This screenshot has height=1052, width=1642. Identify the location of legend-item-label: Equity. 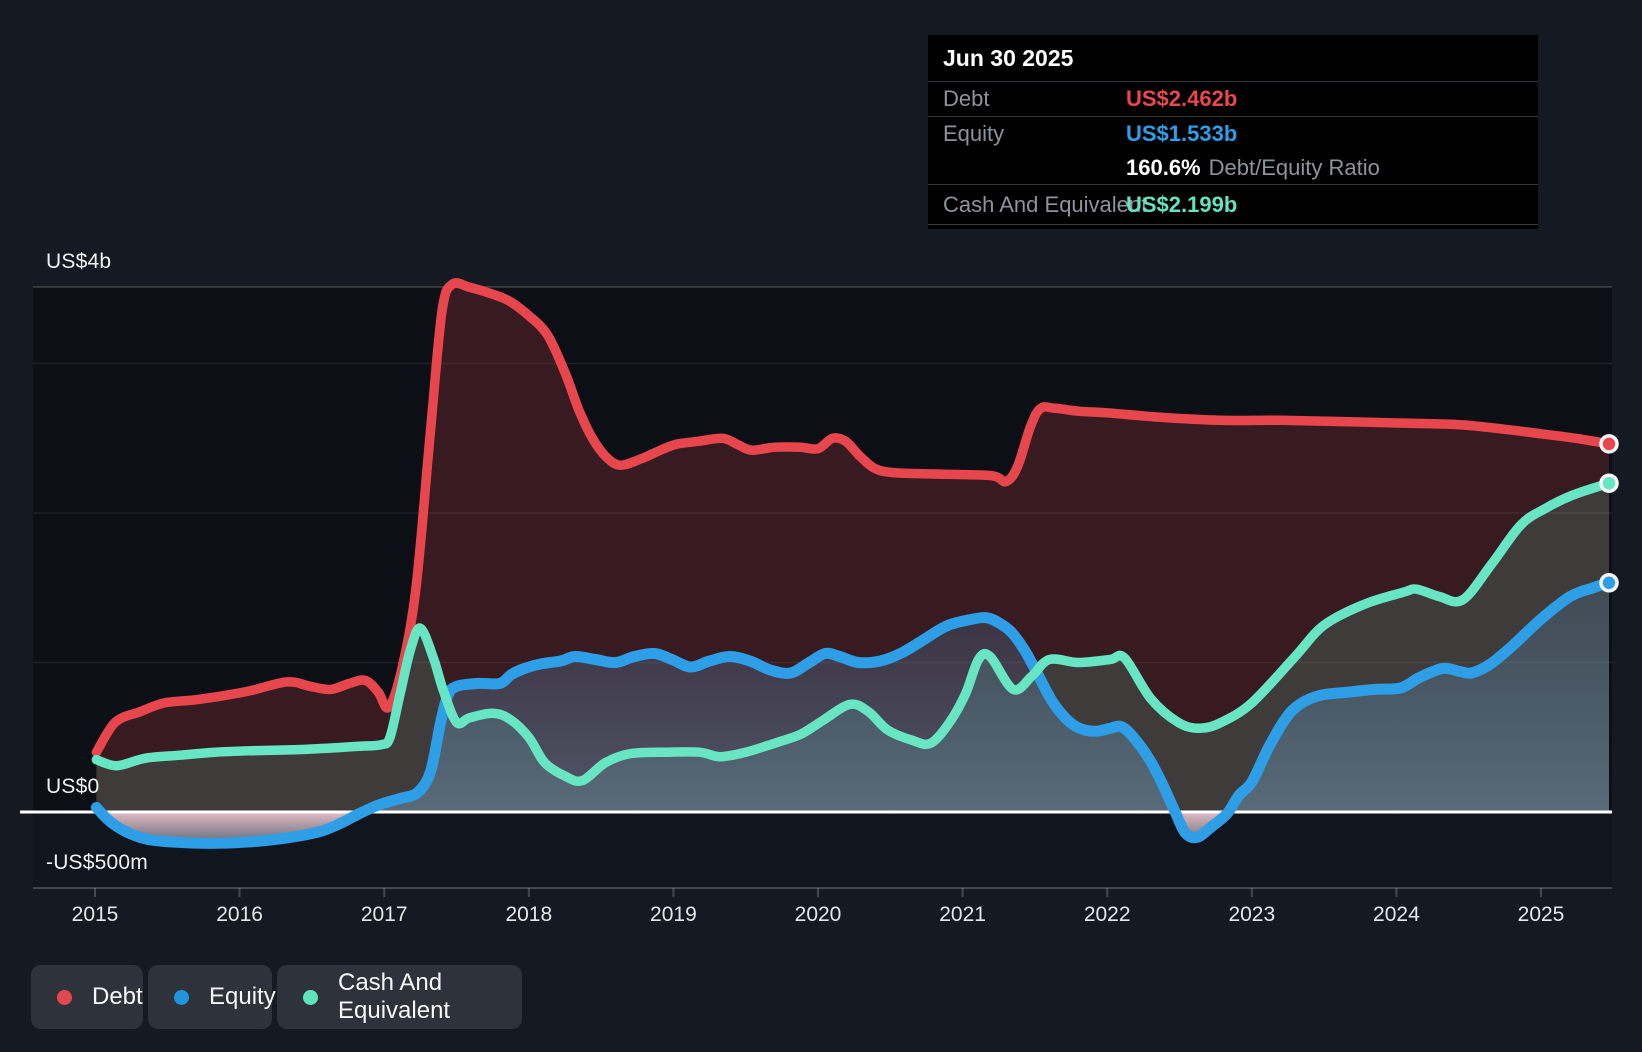
(242, 996).